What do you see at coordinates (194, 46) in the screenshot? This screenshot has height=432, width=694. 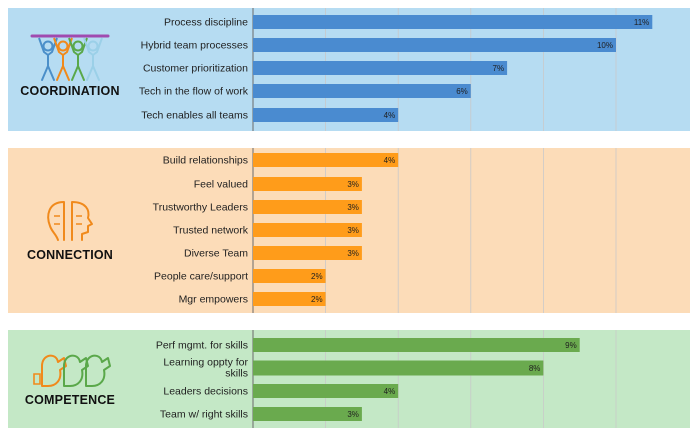 I see `category-label: Hybrid team processes` at bounding box center [194, 46].